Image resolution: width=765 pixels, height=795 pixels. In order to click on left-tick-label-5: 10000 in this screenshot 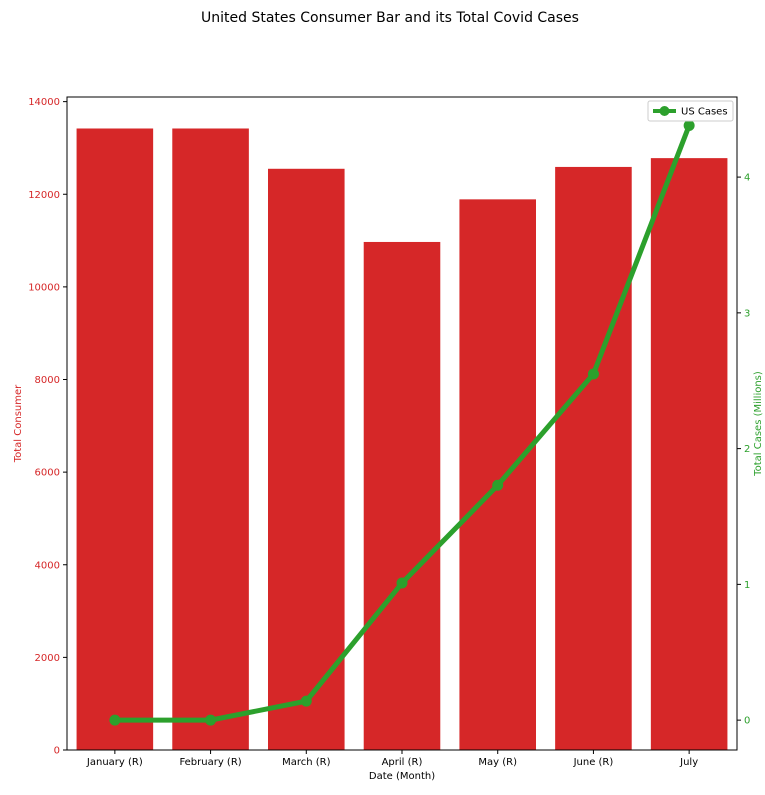, I will do `click(44, 287)`.